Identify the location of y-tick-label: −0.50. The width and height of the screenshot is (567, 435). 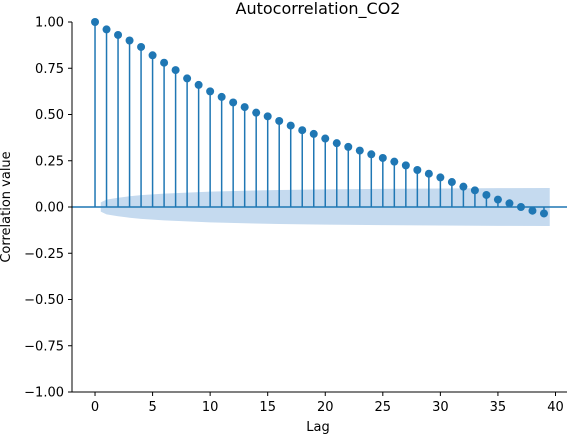
(44, 300).